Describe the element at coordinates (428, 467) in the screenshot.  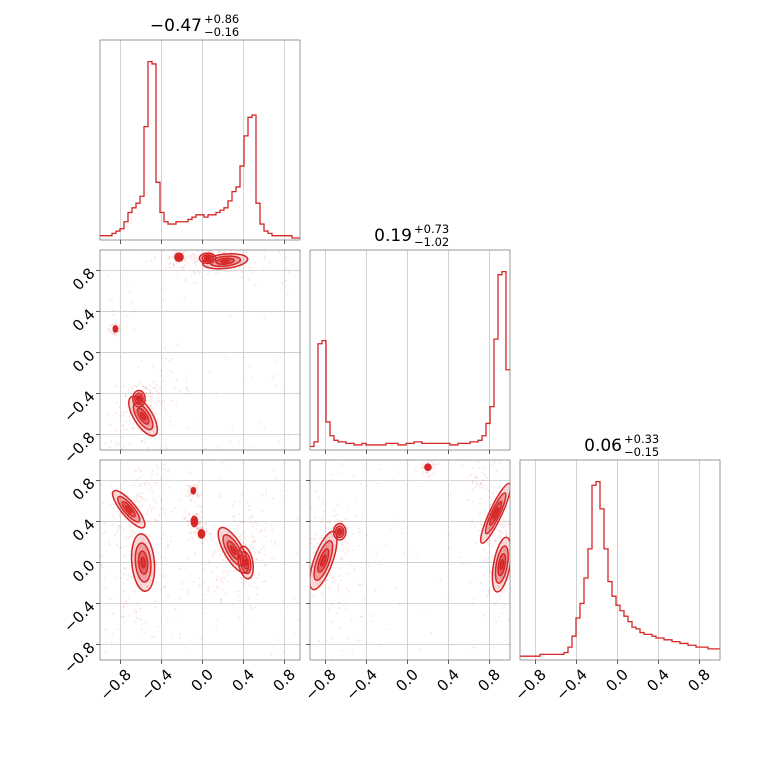
I see `density-contour` at that location.